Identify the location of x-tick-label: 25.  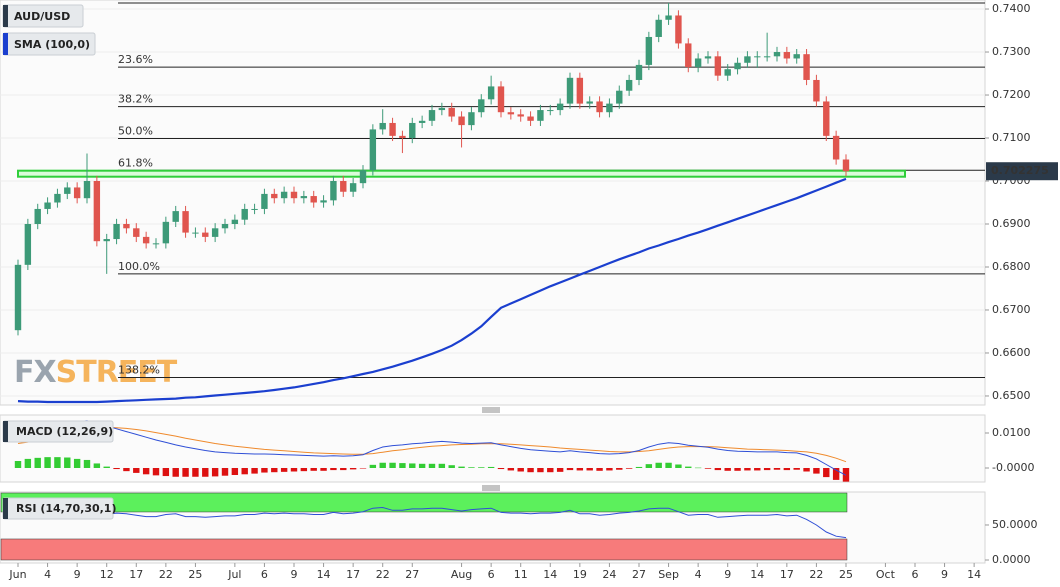
(195, 574).